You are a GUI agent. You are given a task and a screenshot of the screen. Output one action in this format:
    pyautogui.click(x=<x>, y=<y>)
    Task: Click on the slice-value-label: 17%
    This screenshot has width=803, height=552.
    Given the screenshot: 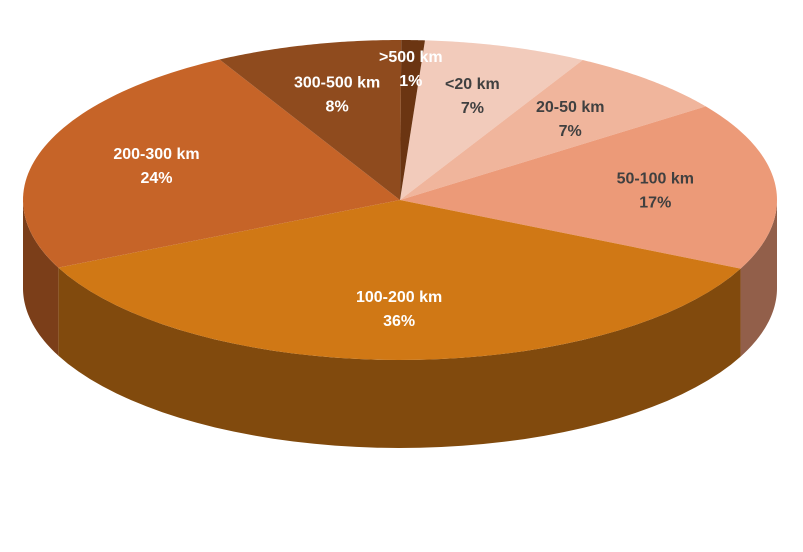 What is the action you would take?
    pyautogui.click(x=655, y=202)
    